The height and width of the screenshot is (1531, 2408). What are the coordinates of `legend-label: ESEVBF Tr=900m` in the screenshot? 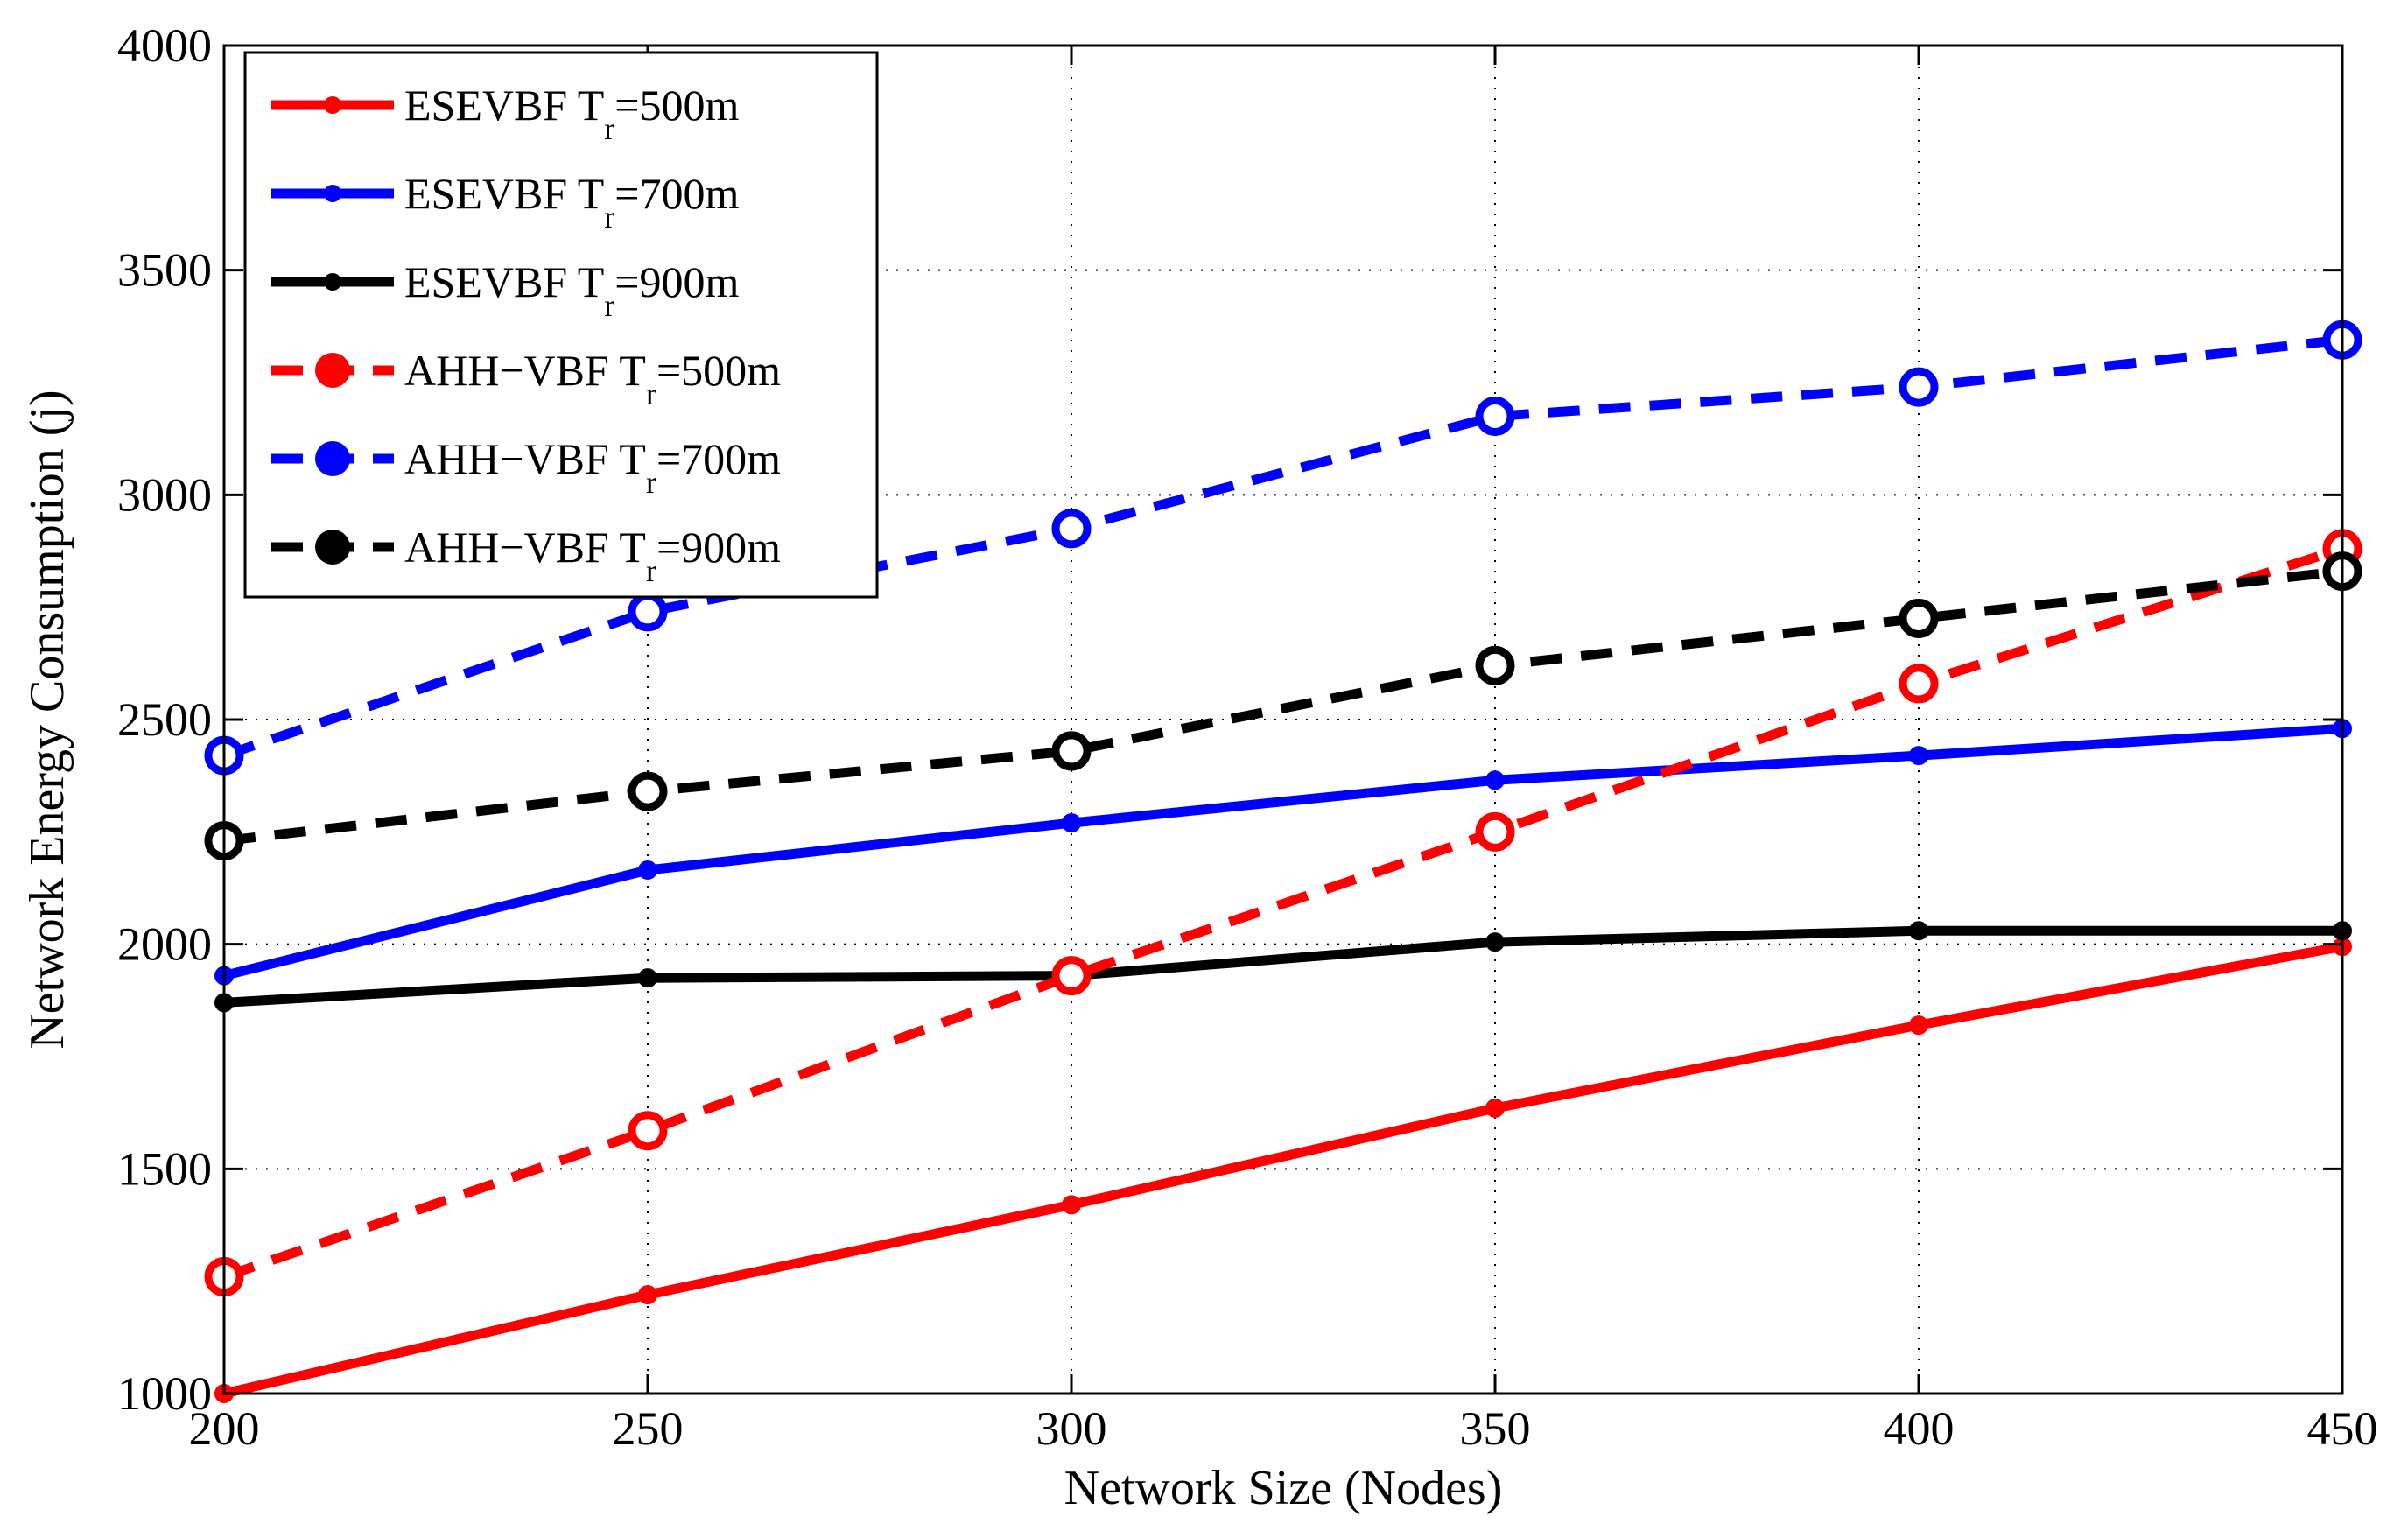 It's located at (571, 290).